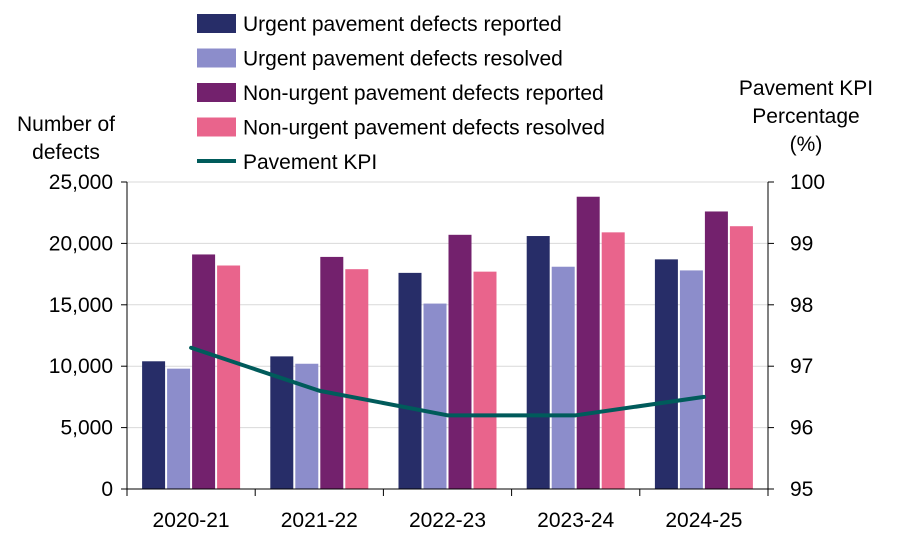 The width and height of the screenshot is (900, 542). What do you see at coordinates (703, 520) in the screenshot?
I see `x-tick-label: 2024-25` at bounding box center [703, 520].